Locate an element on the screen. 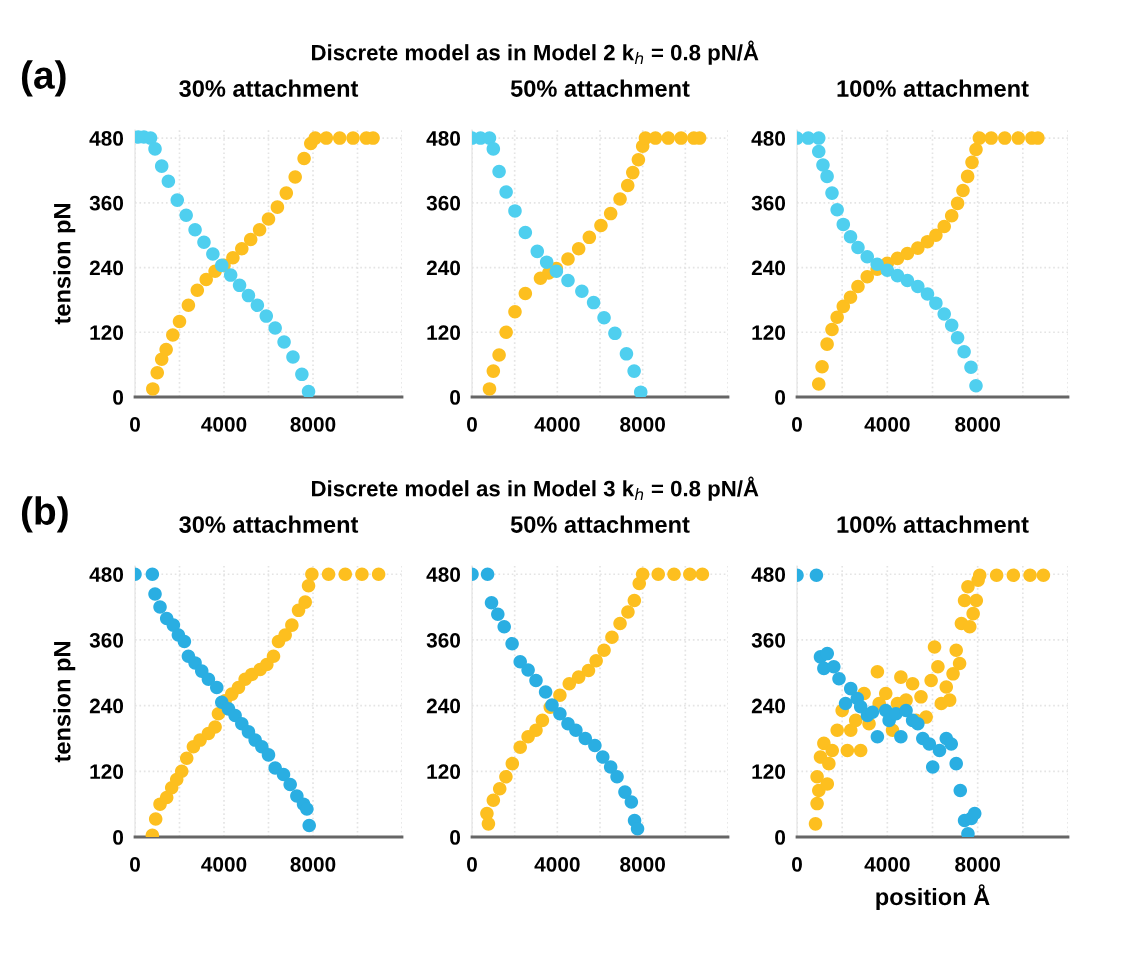 The width and height of the screenshot is (1138, 955). chart-title: 30% attachment is located at coordinates (269, 88).